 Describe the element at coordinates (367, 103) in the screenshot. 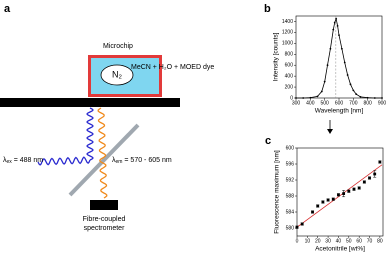

I see `x-tick-label: 800` at that location.